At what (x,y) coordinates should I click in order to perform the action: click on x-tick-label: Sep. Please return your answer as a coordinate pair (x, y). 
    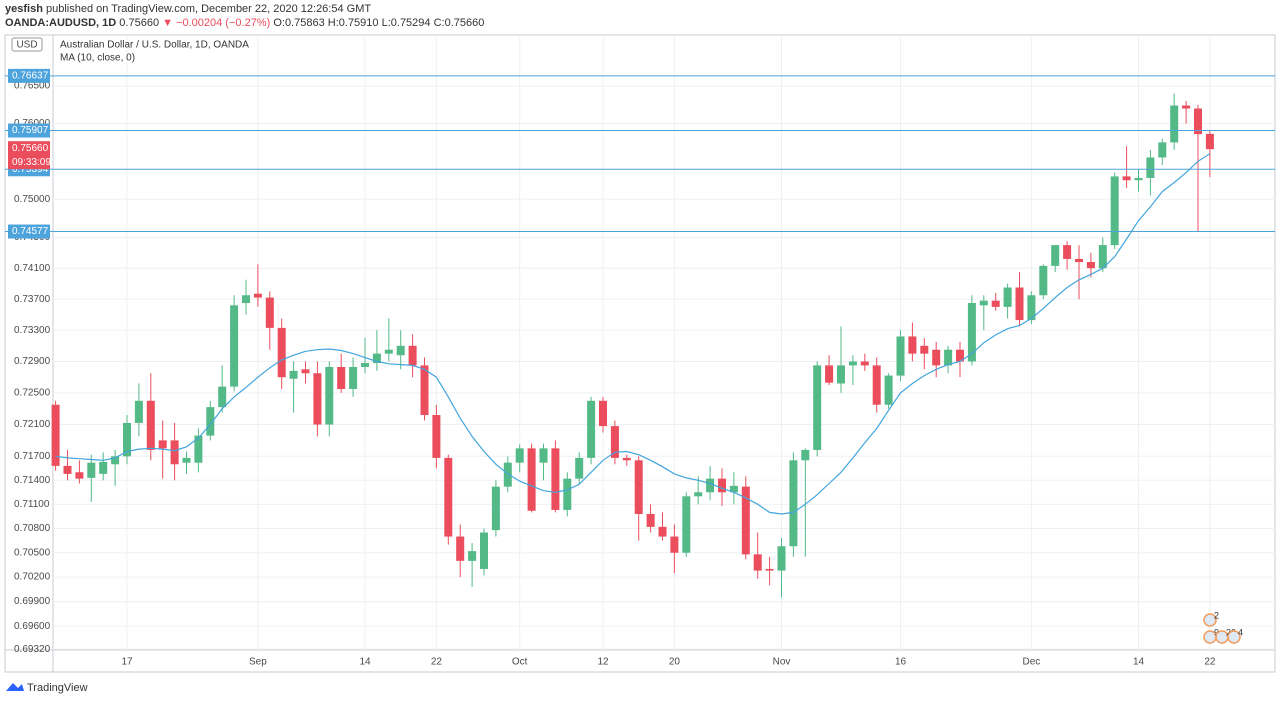
    Looking at the image, I should click on (258, 662).